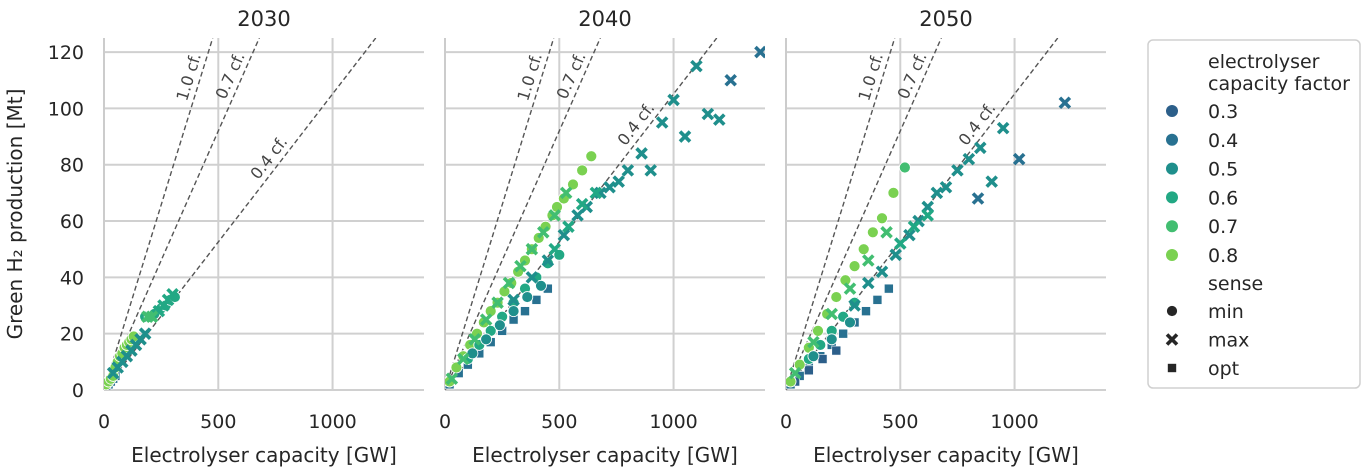 Image resolution: width=1370 pixels, height=473 pixels. What do you see at coordinates (1223, 369) in the screenshot?
I see `legend-style-label: opt` at bounding box center [1223, 369].